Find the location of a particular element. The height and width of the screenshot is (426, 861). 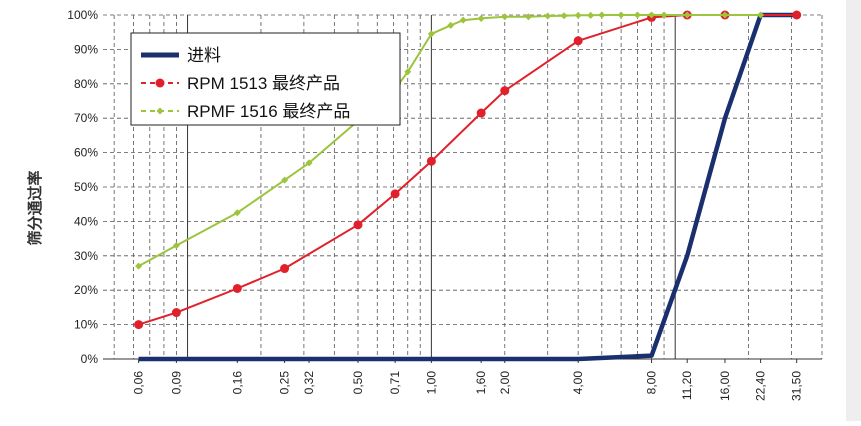

y-tick-label: 50% is located at coordinates (86, 187).